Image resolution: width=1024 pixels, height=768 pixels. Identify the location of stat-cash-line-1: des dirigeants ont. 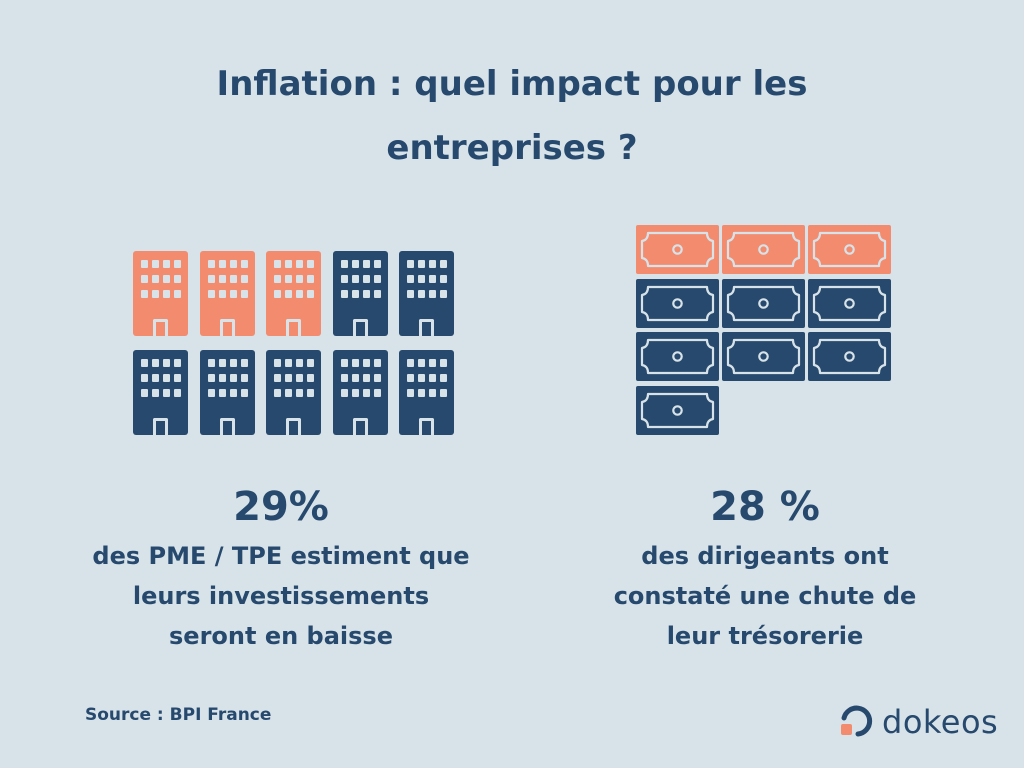
(765, 556).